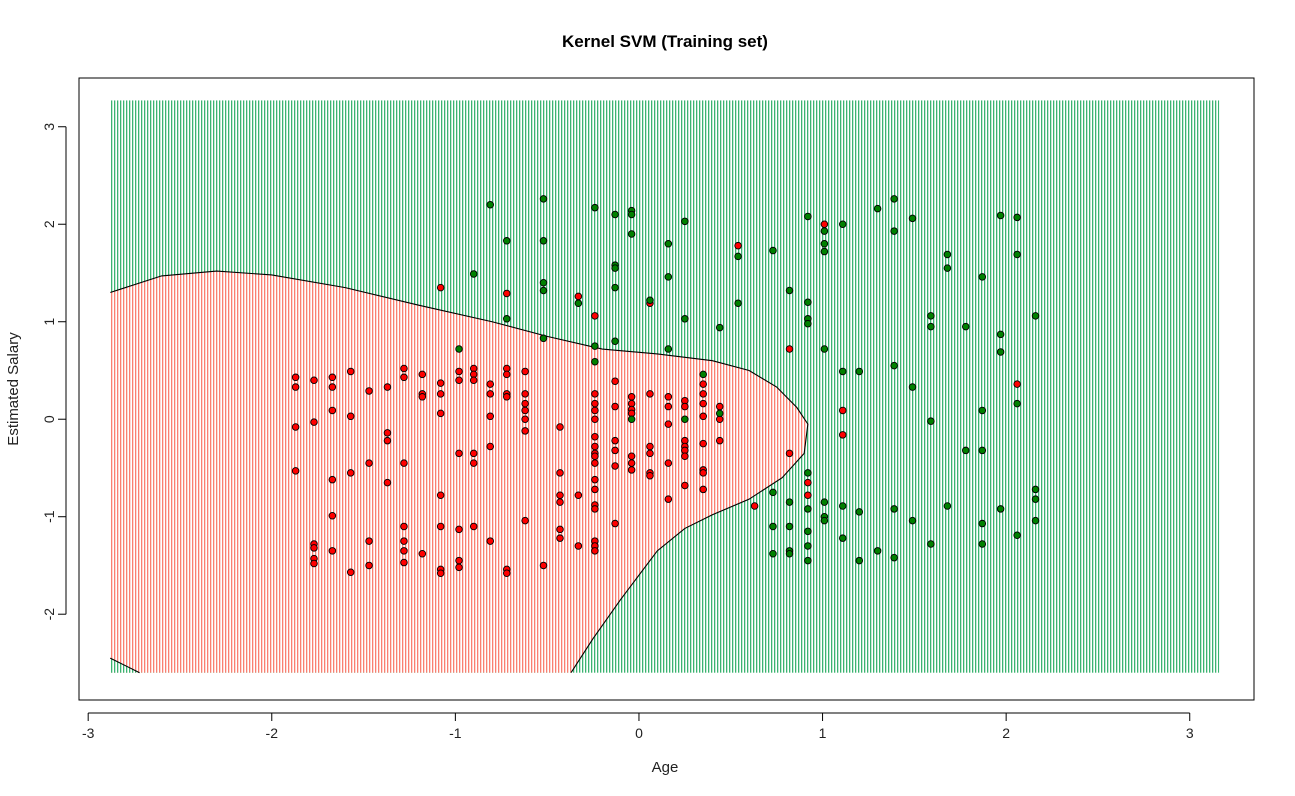 This screenshot has height=796, width=1295. I want to click on decision-boundary-corner, so click(124, 665).